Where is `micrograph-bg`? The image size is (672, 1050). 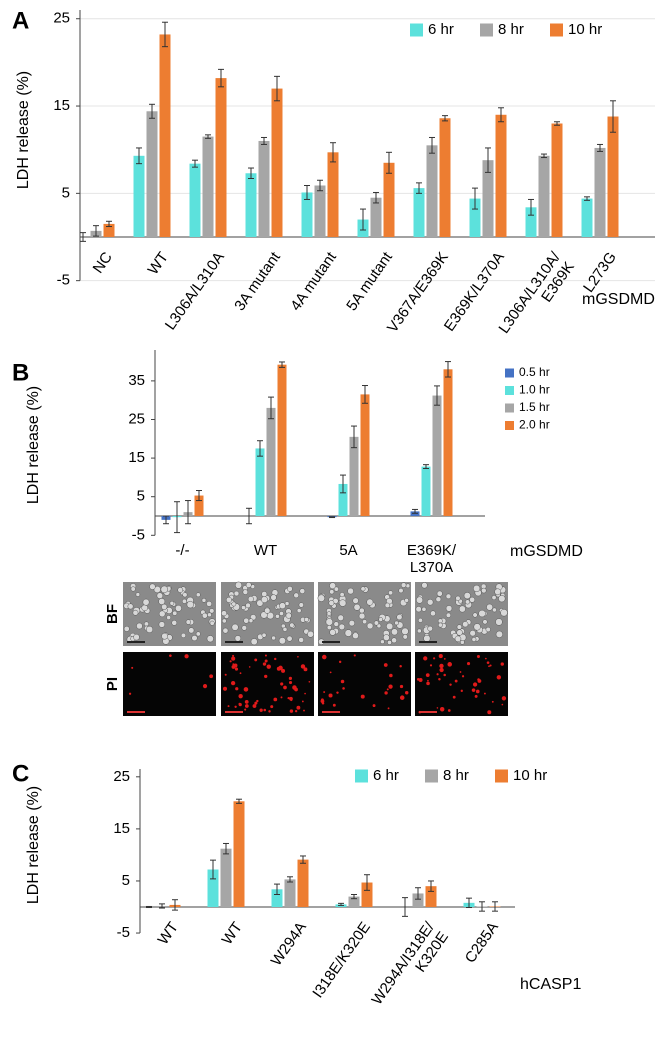 micrograph-bg is located at coordinates (169, 684).